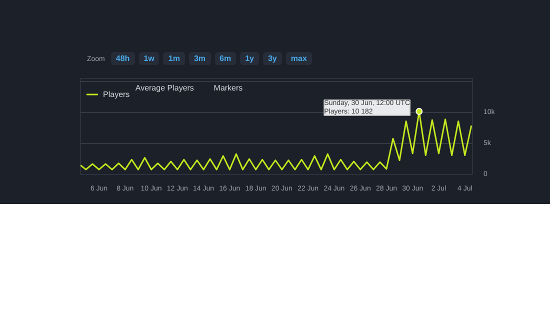 Image resolution: width=550 pixels, height=309 pixels. Describe the element at coordinates (228, 88) in the screenshot. I see `annotation: Markers` at that location.